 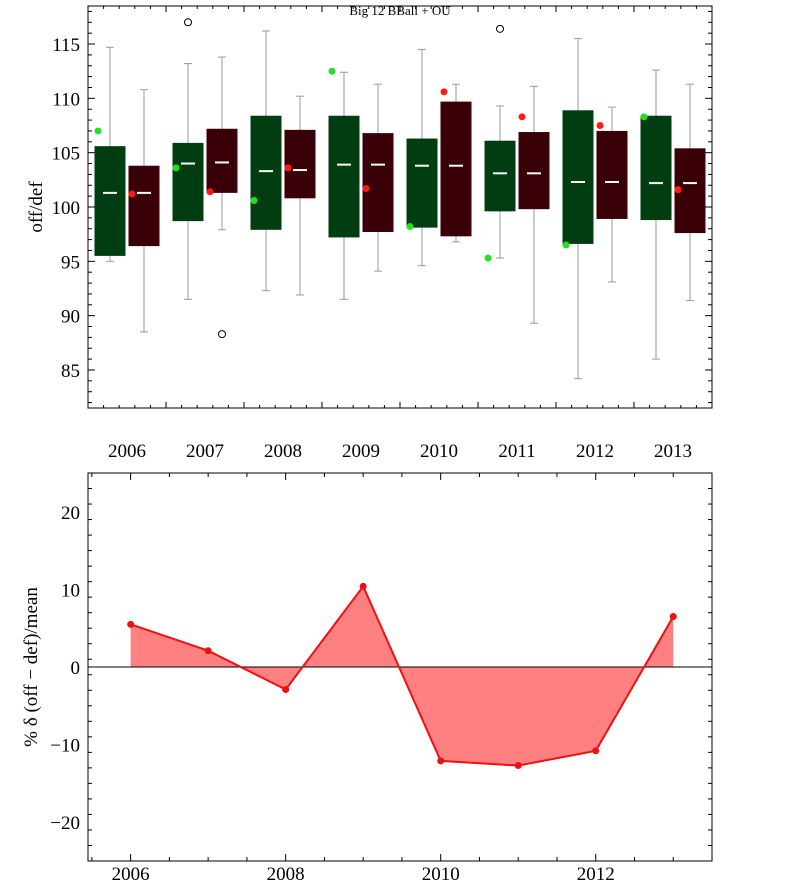 I want to click on area-fill, so click(x=402, y=676).